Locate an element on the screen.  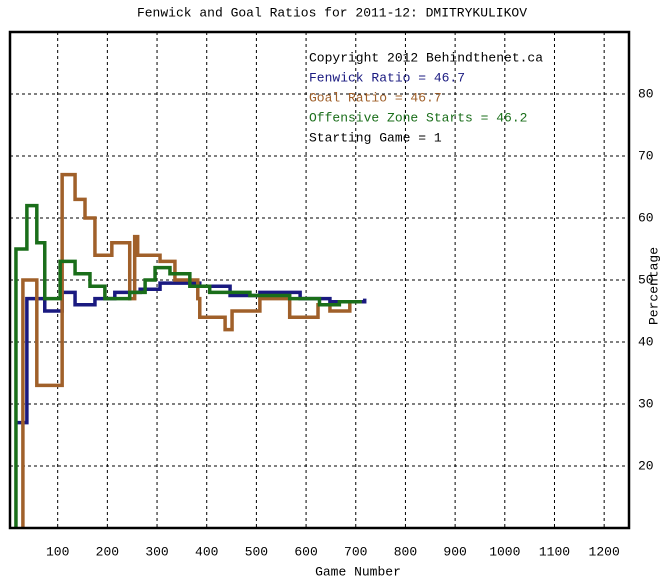
x-tick-label: 1100 is located at coordinates (554, 551).